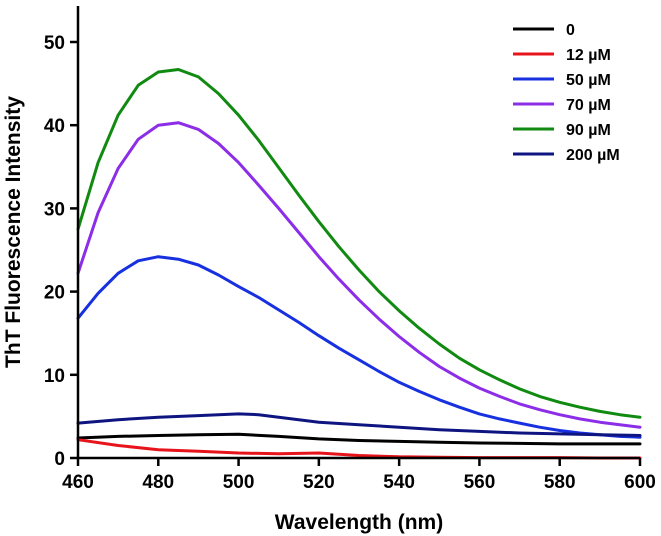  What do you see at coordinates (13, 232) in the screenshot?
I see `y-axis-title: ThT Fluorescence Intensity` at bounding box center [13, 232].